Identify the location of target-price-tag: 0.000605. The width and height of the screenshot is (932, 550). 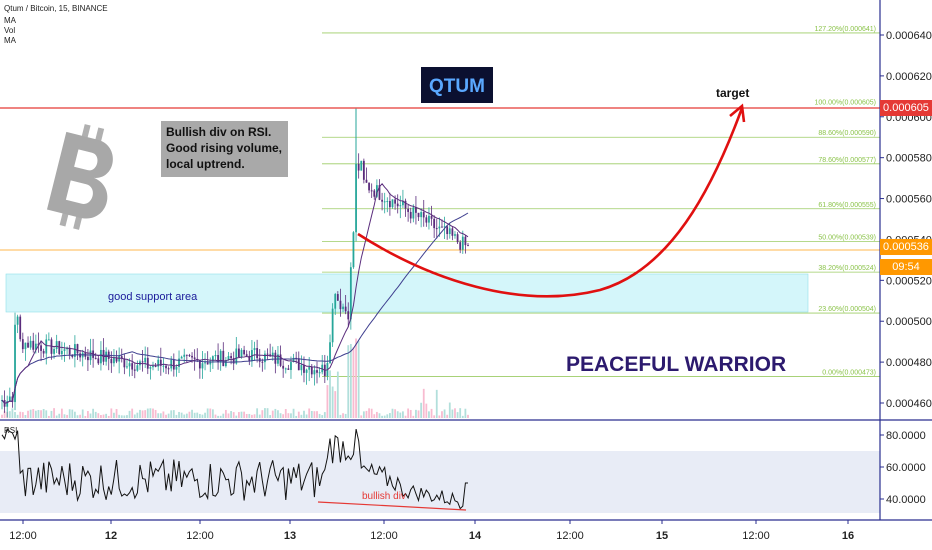
(906, 108).